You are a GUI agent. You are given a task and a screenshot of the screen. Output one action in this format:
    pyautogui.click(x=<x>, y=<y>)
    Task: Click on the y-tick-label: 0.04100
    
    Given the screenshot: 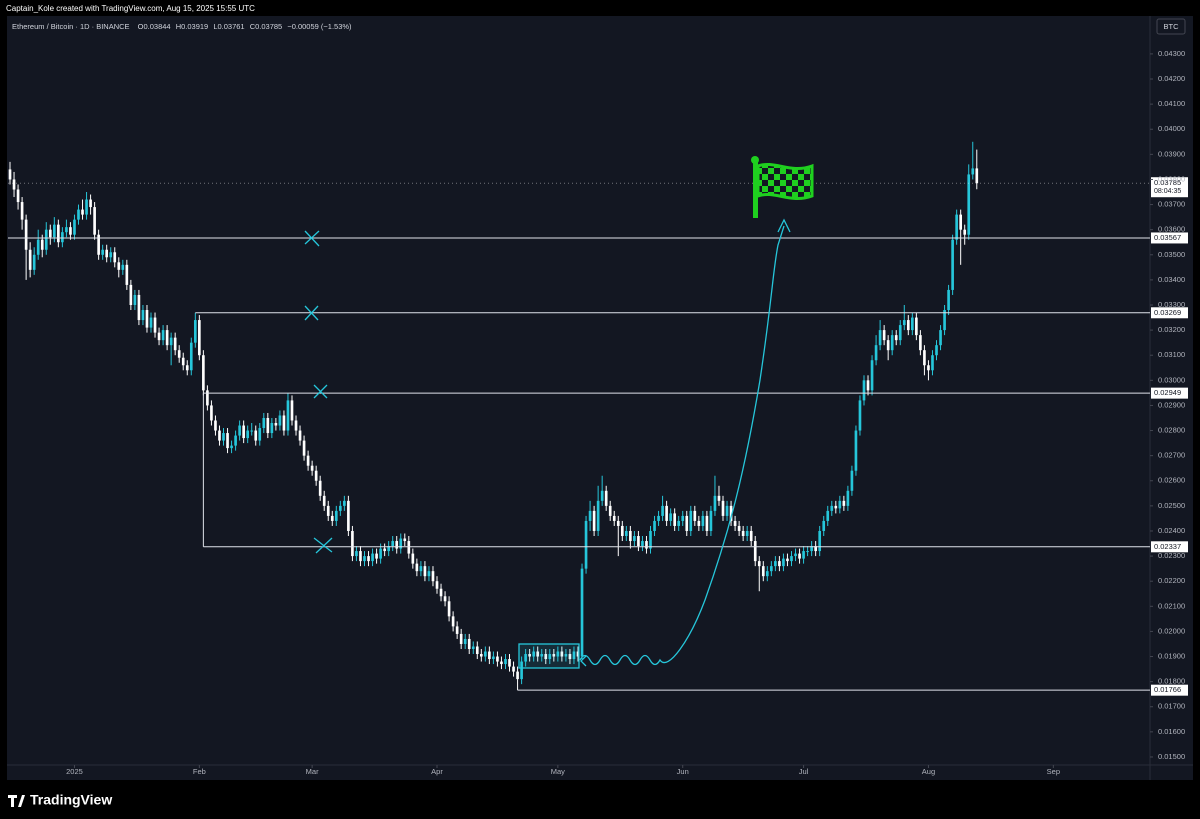 What is the action you would take?
    pyautogui.click(x=1171, y=103)
    